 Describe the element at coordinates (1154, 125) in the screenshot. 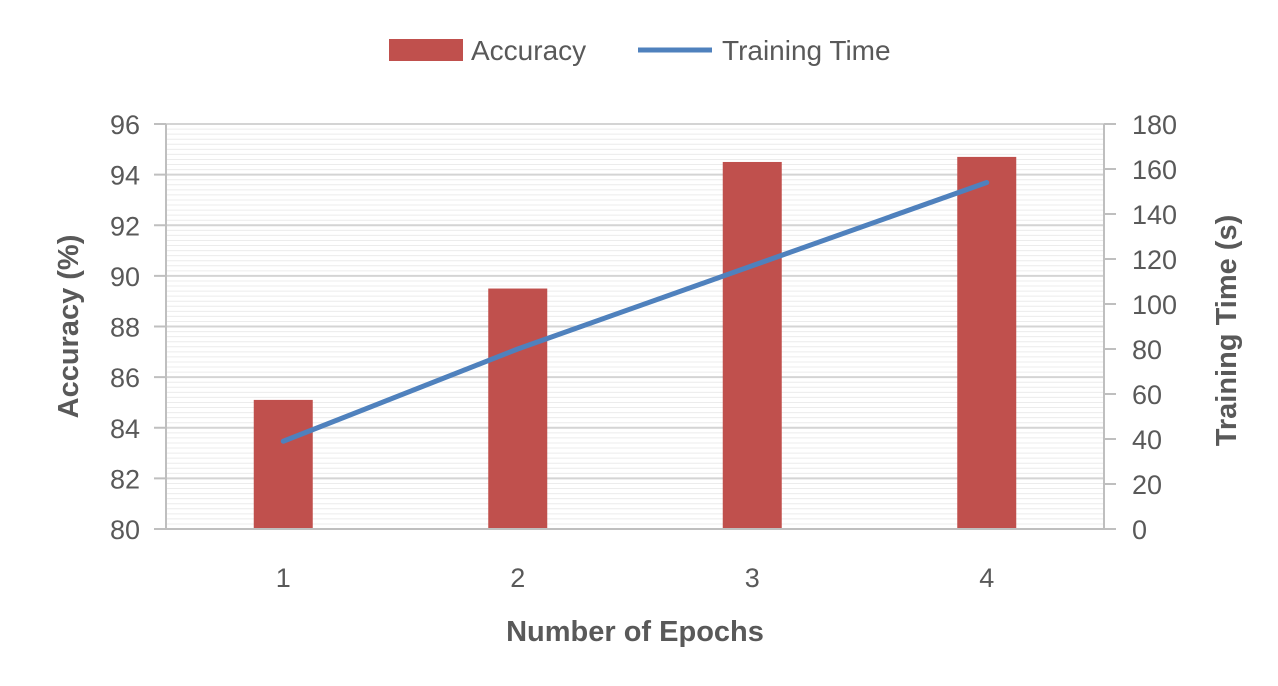

I see `right-tick-label: 180` at that location.